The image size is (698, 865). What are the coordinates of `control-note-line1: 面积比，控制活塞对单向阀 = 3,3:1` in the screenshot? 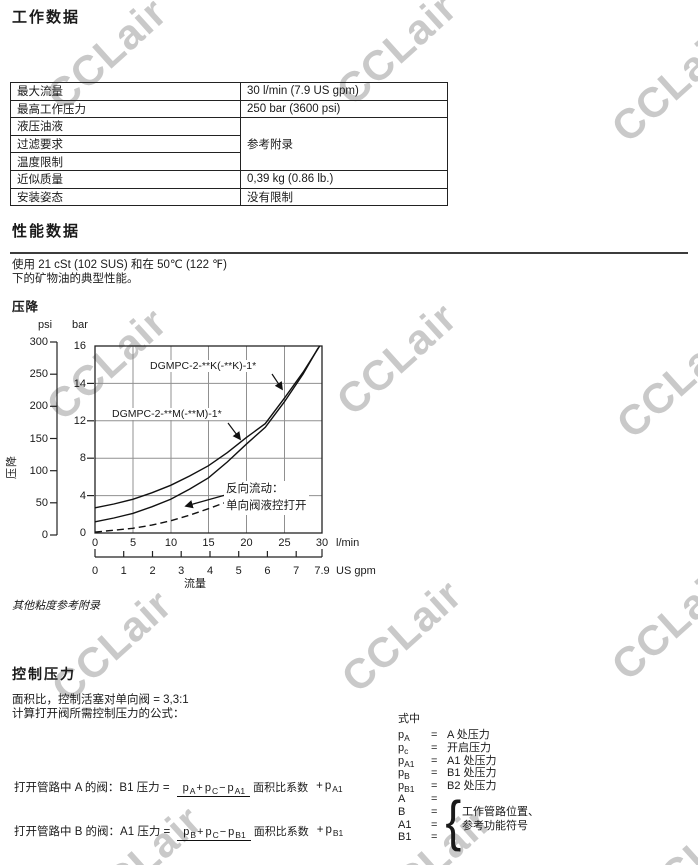 It's located at (100, 700).